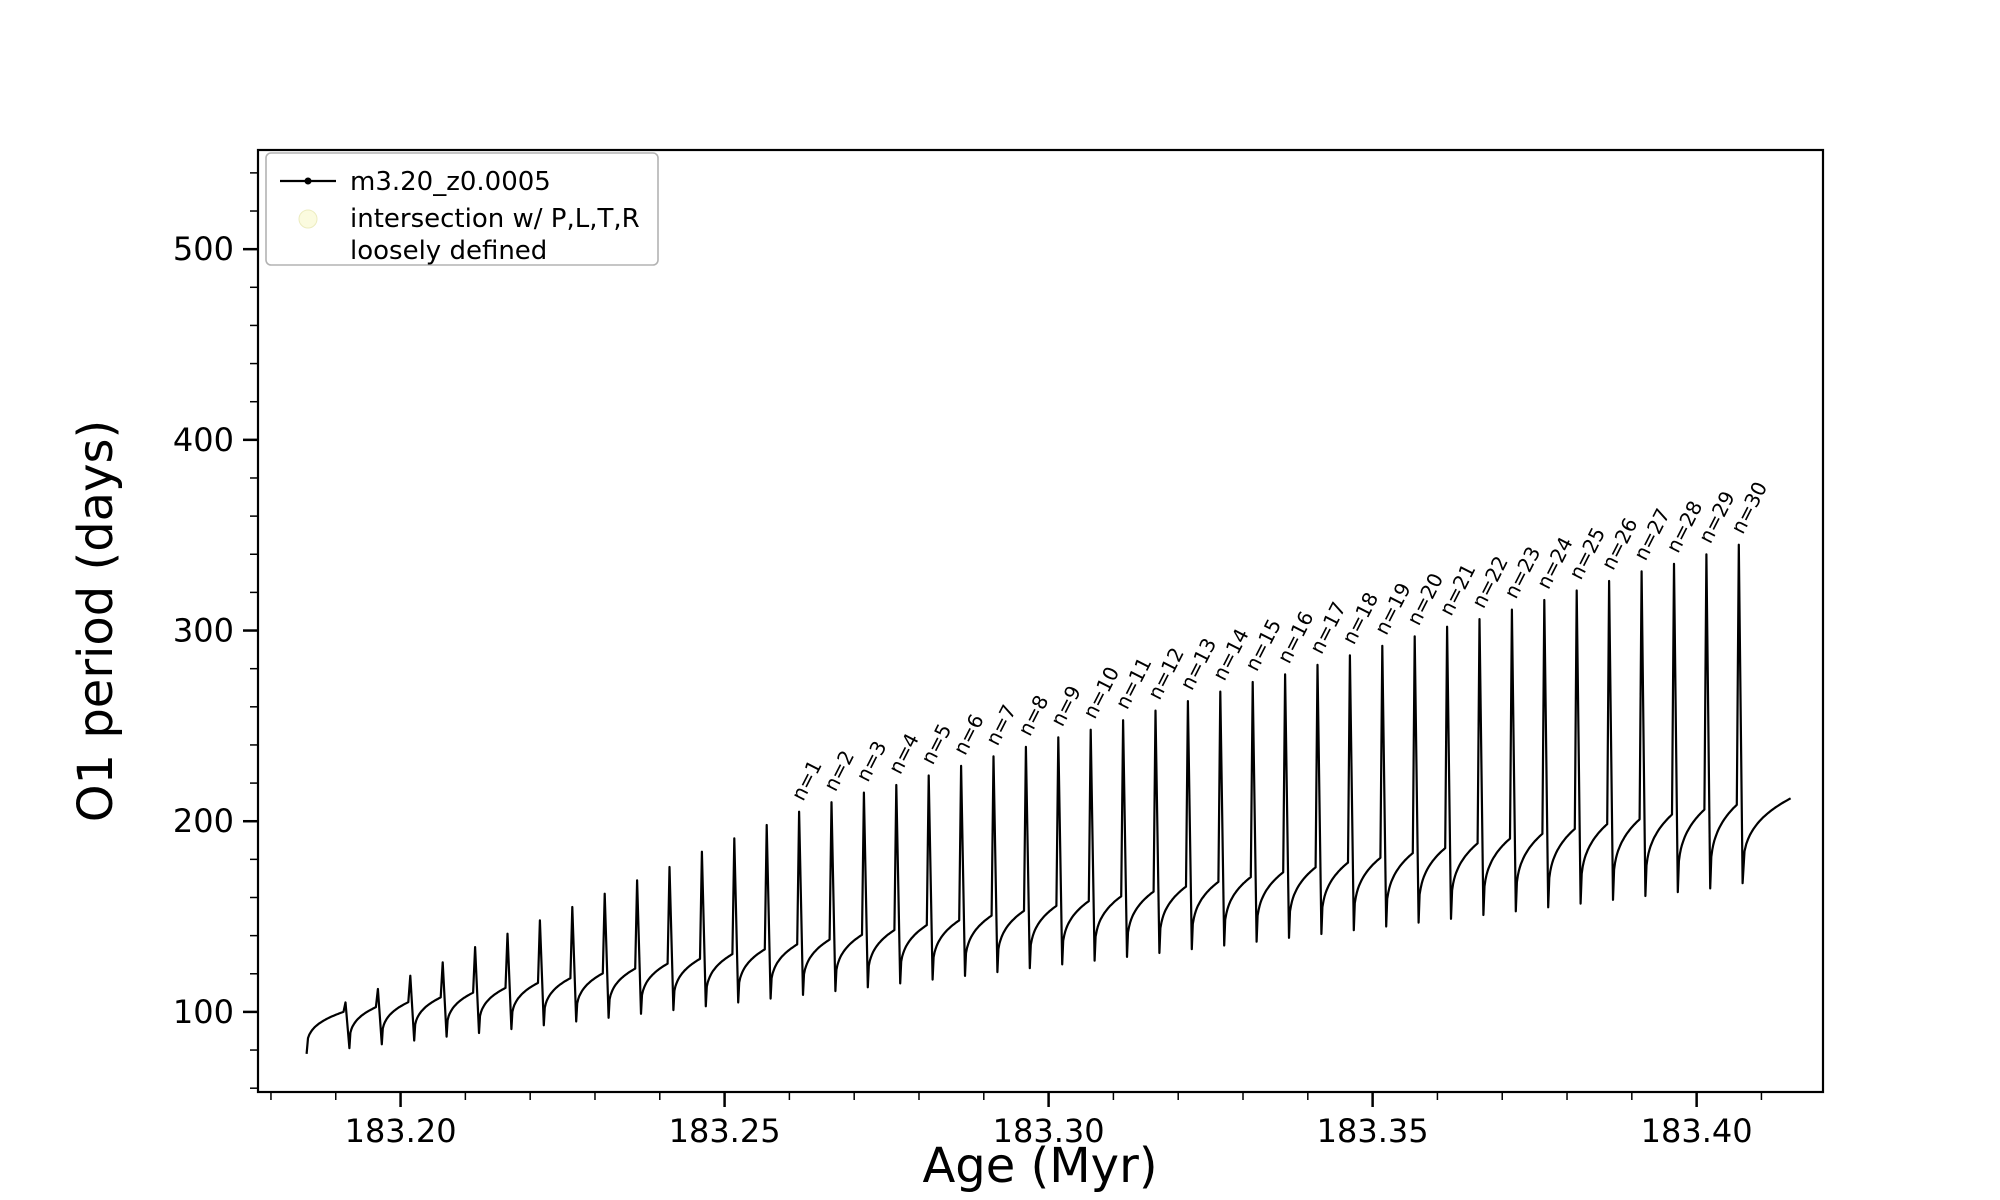 The height and width of the screenshot is (1200, 2000). What do you see at coordinates (203, 1012) in the screenshot?
I see `y-tick-label: 100` at bounding box center [203, 1012].